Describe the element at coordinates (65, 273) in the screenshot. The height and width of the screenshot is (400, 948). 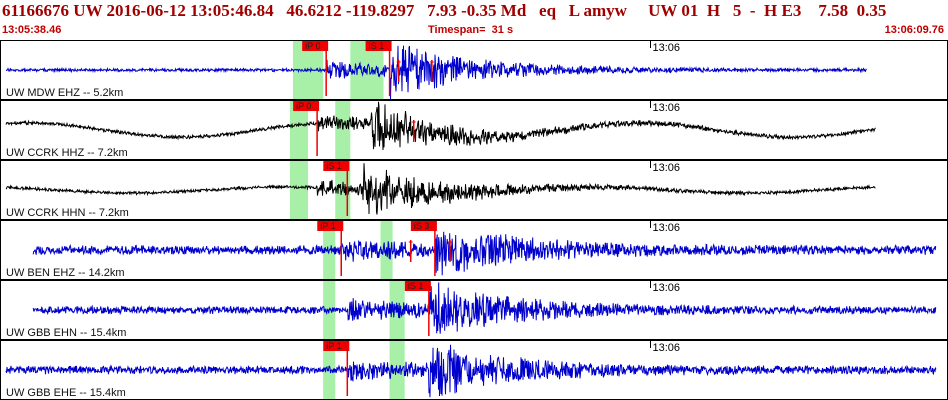
I see `trace-station-label: UW BEN EHZ -- 14.2km` at that location.